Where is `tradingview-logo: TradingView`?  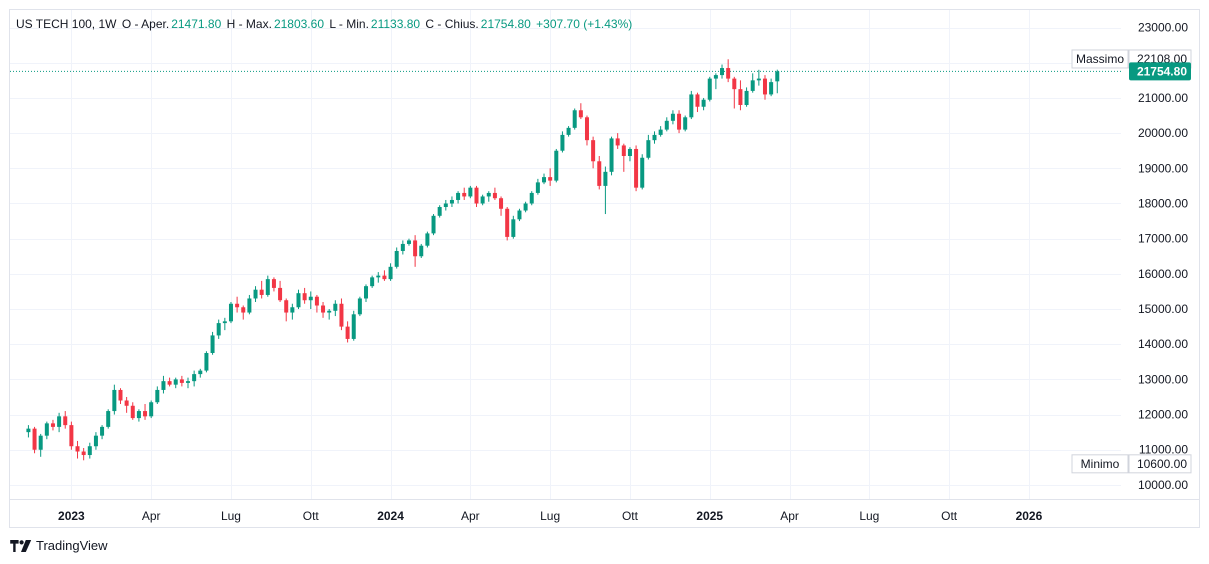 tradingview-logo: TradingView is located at coordinates (59, 545).